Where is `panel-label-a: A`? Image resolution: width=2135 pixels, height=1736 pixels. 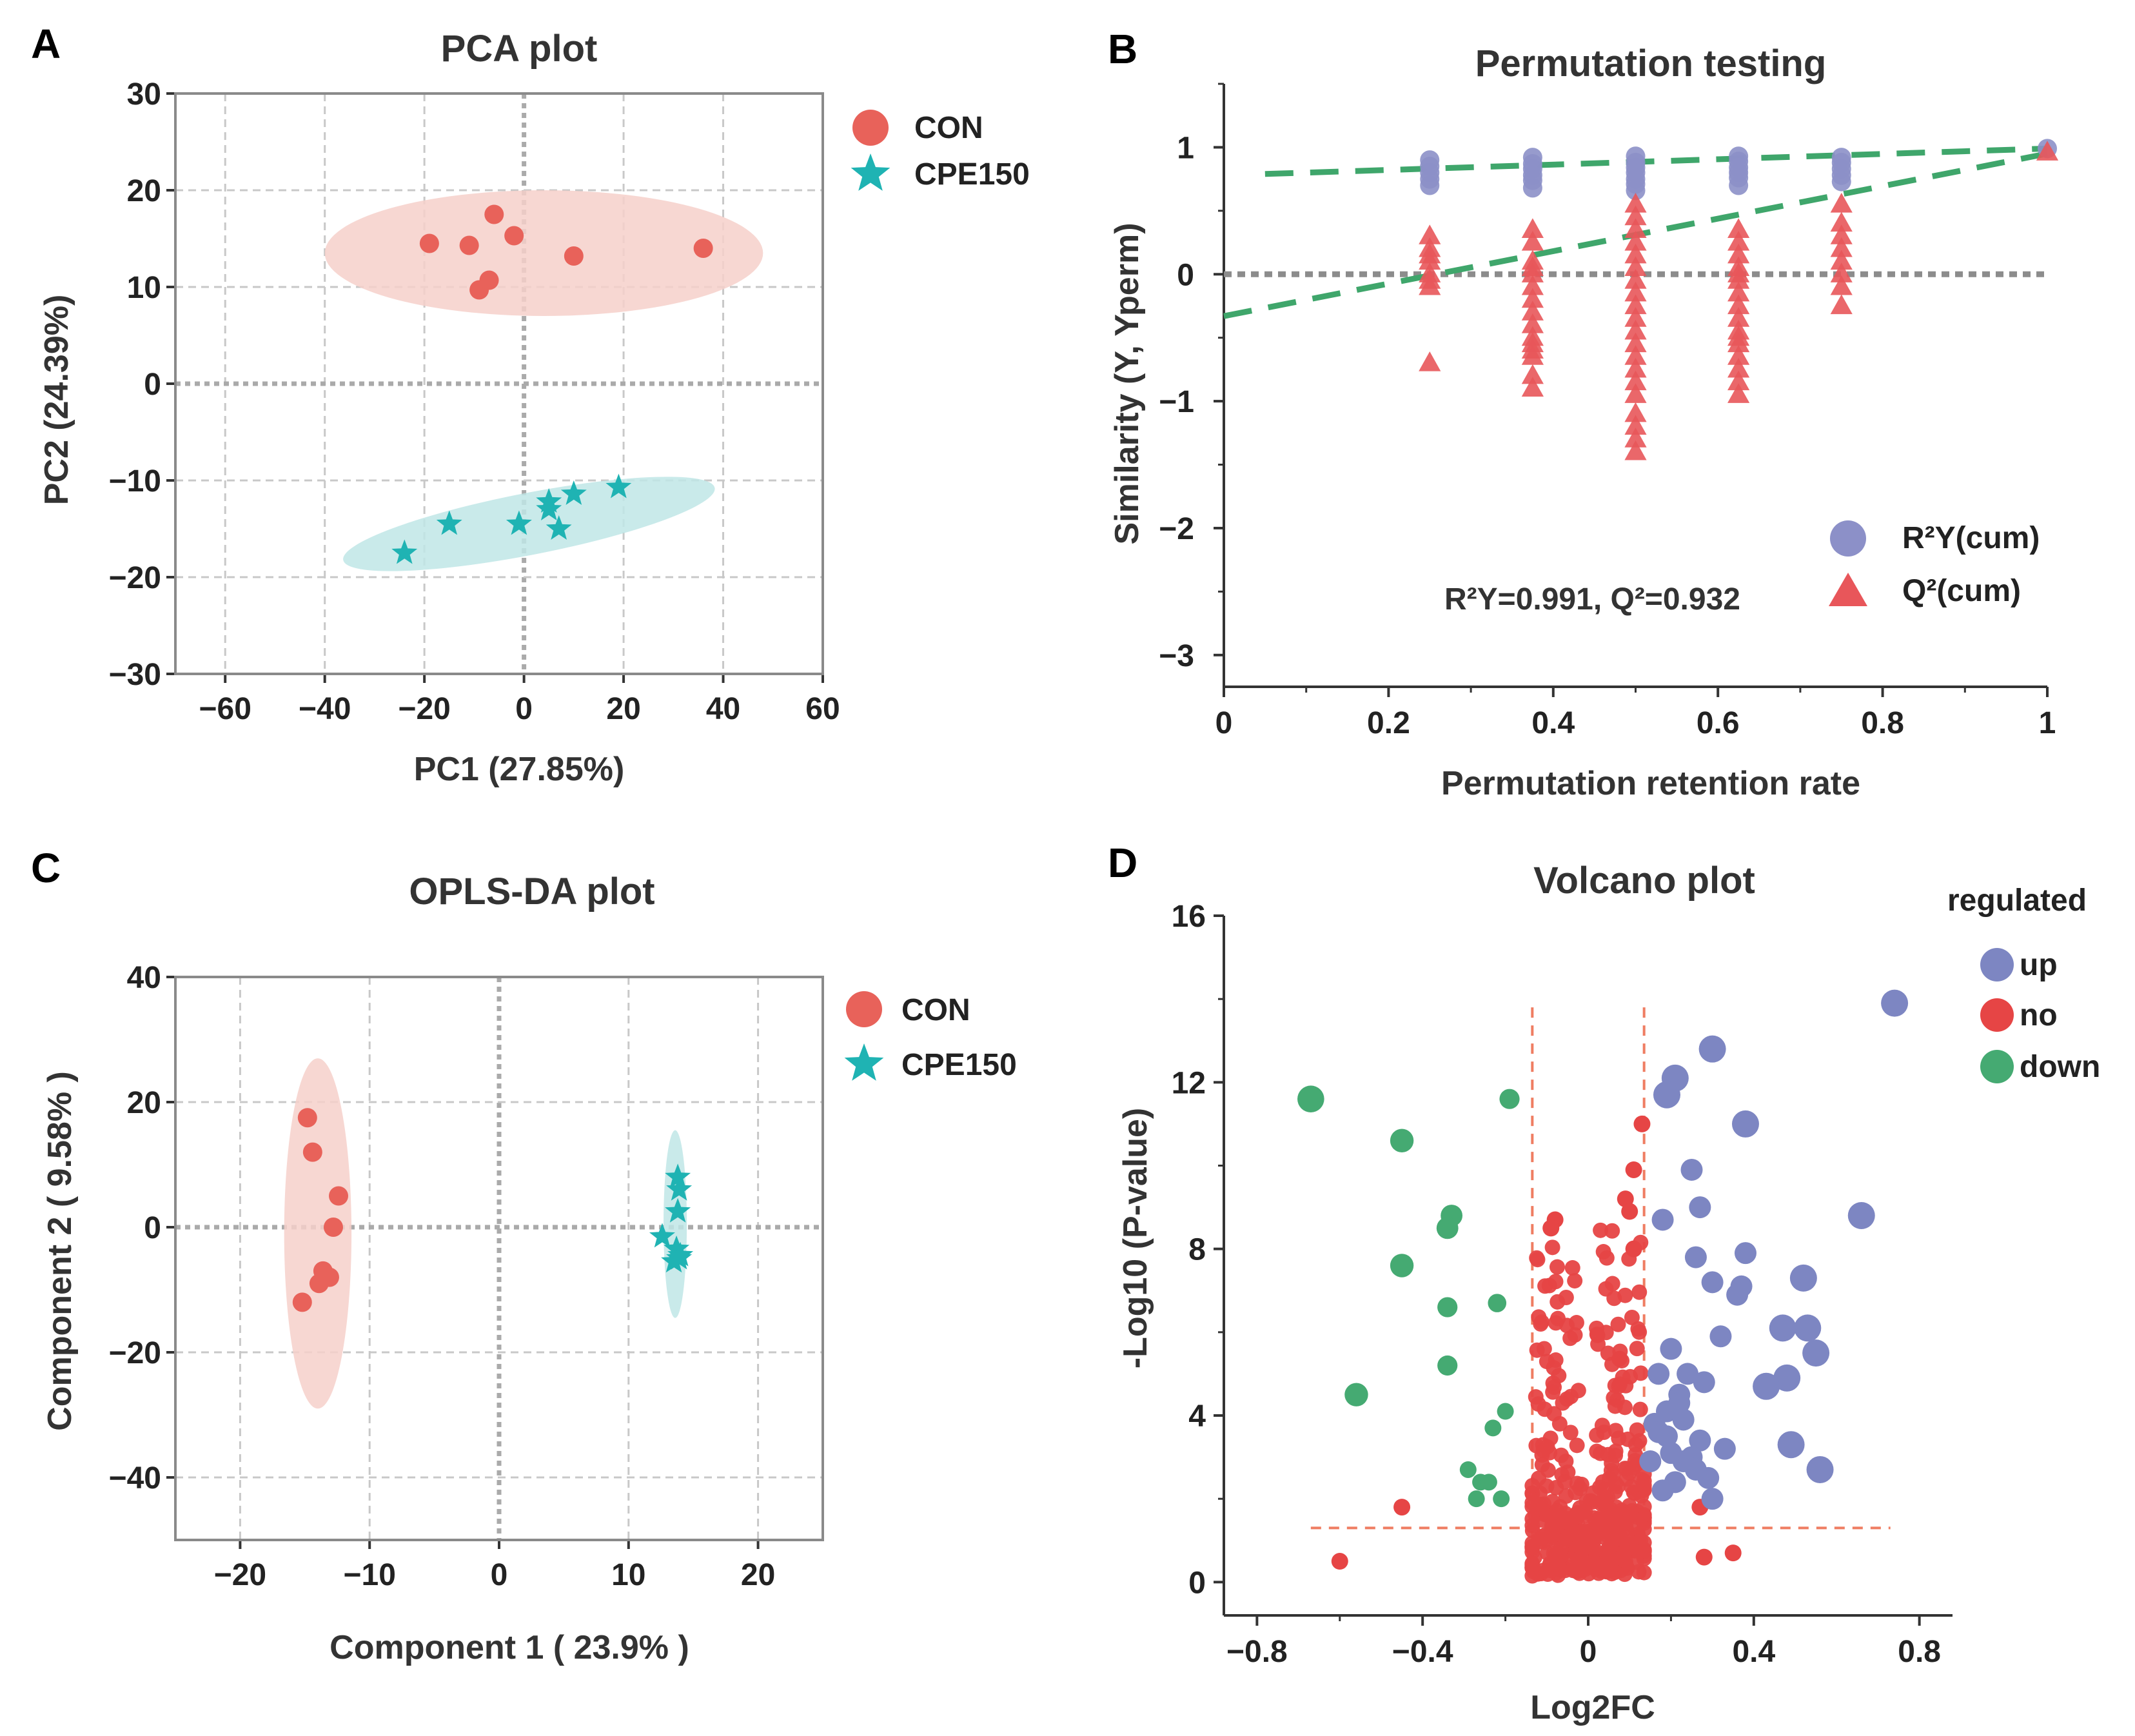
panel-label-a: A is located at coordinates (46, 44).